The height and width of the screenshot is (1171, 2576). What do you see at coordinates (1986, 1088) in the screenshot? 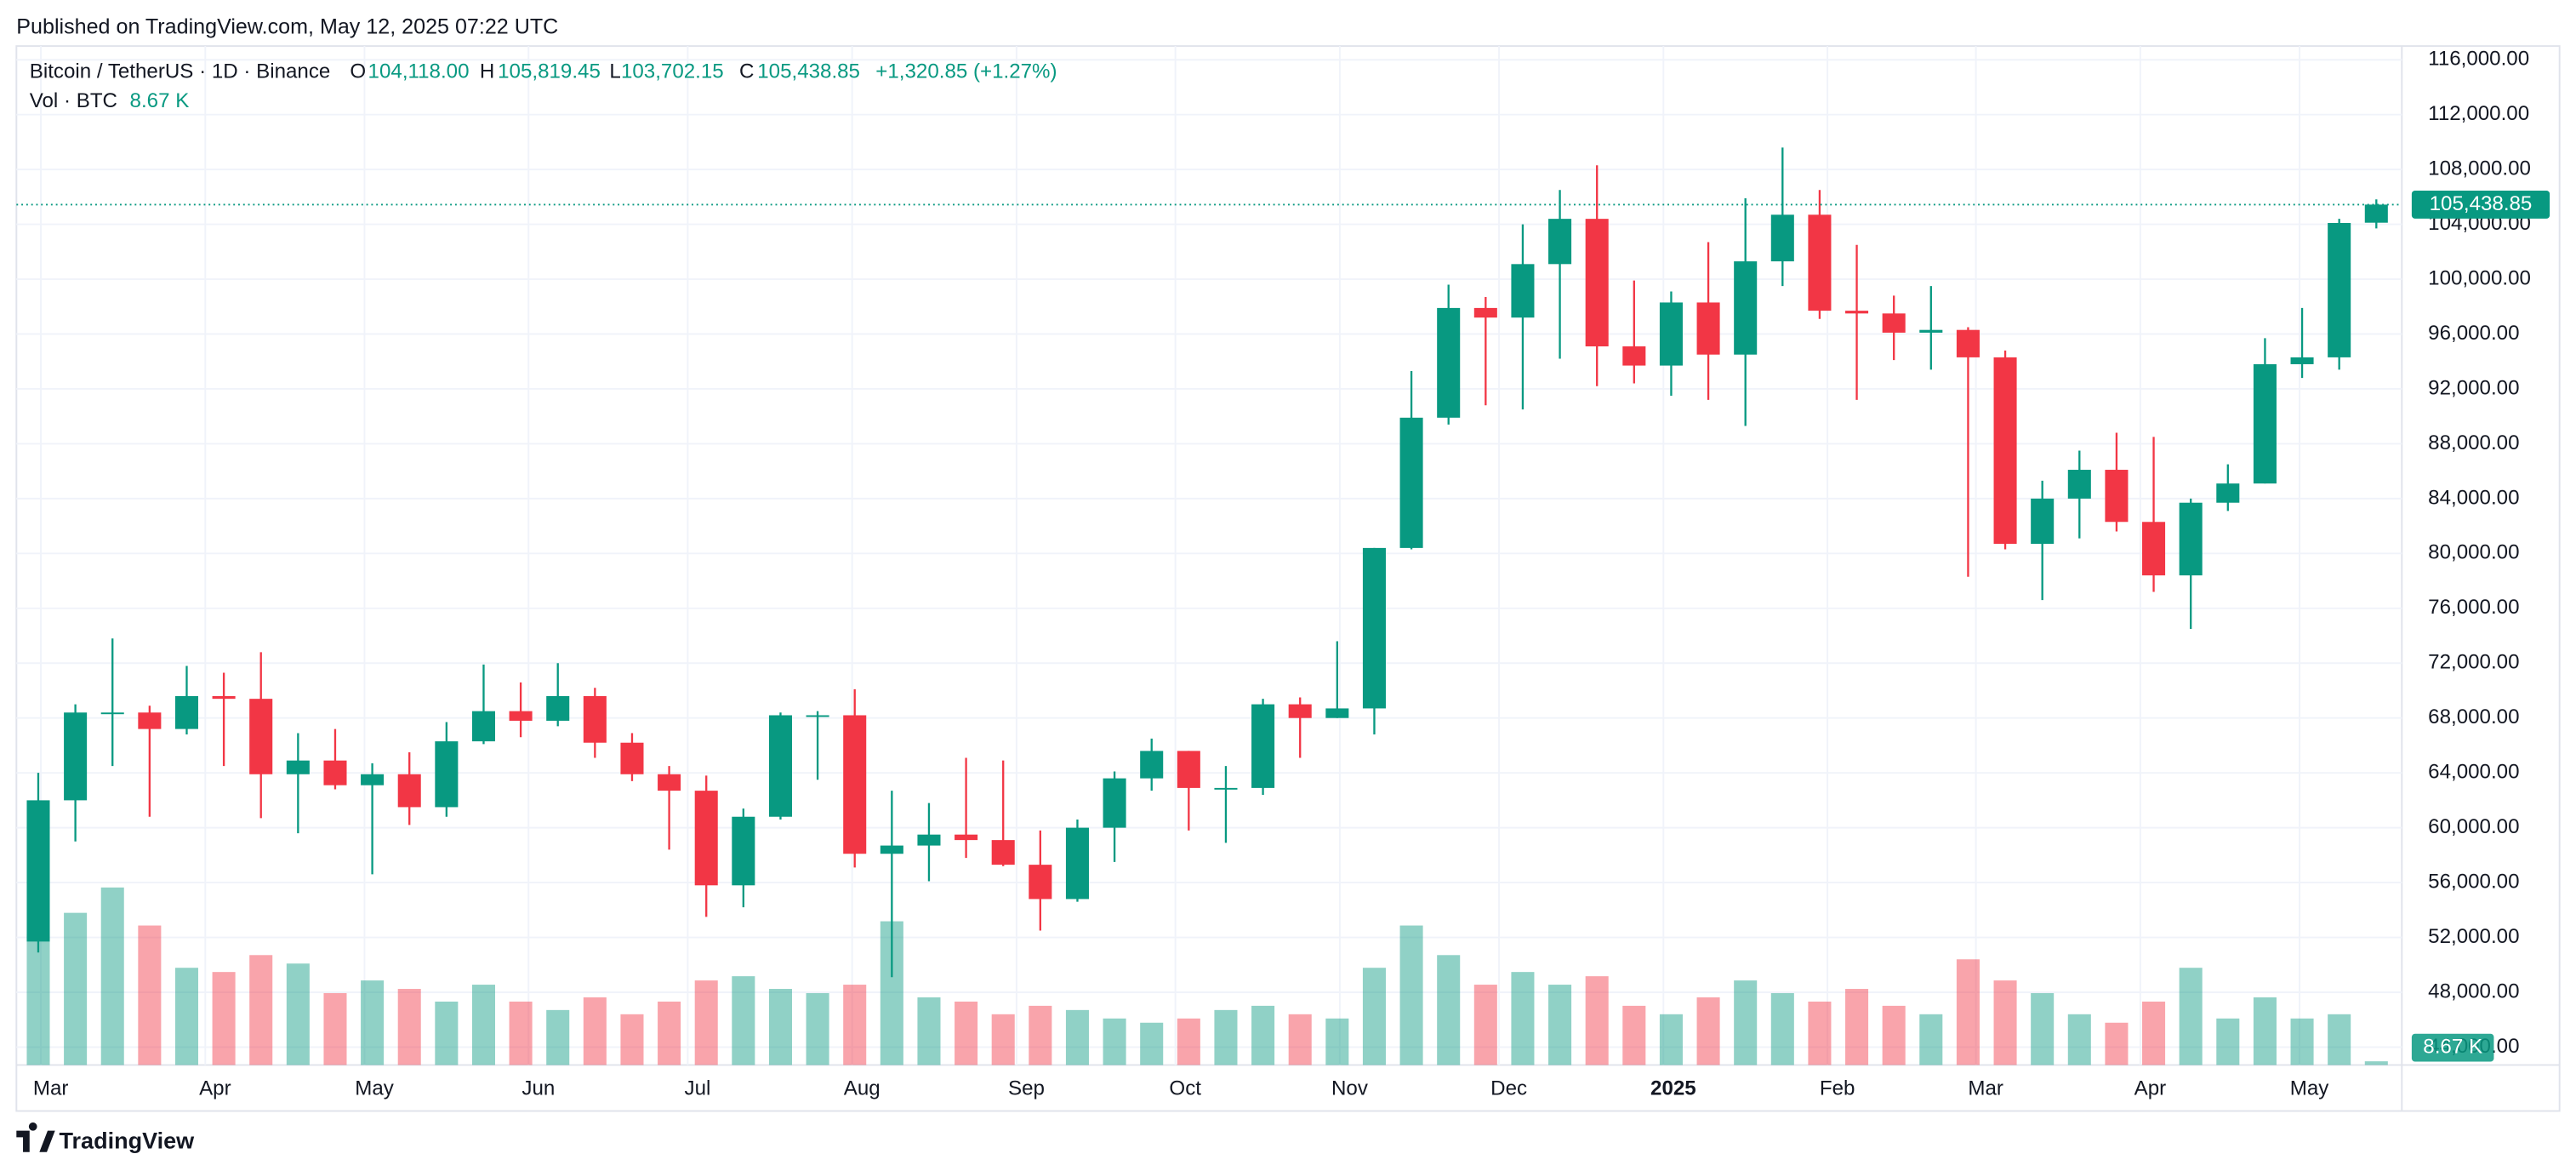
I see `x-tick-label: Mar` at bounding box center [1986, 1088].